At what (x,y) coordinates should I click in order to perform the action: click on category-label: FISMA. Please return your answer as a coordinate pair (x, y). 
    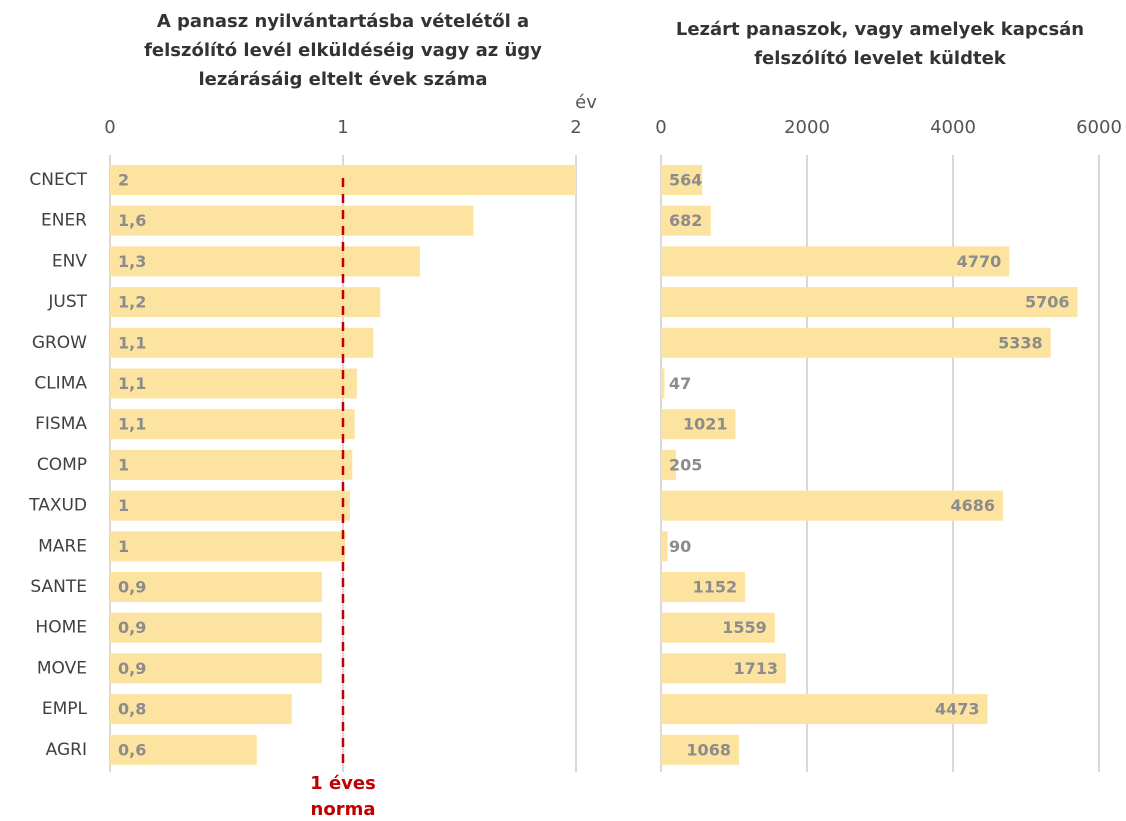
    Looking at the image, I should click on (61, 424).